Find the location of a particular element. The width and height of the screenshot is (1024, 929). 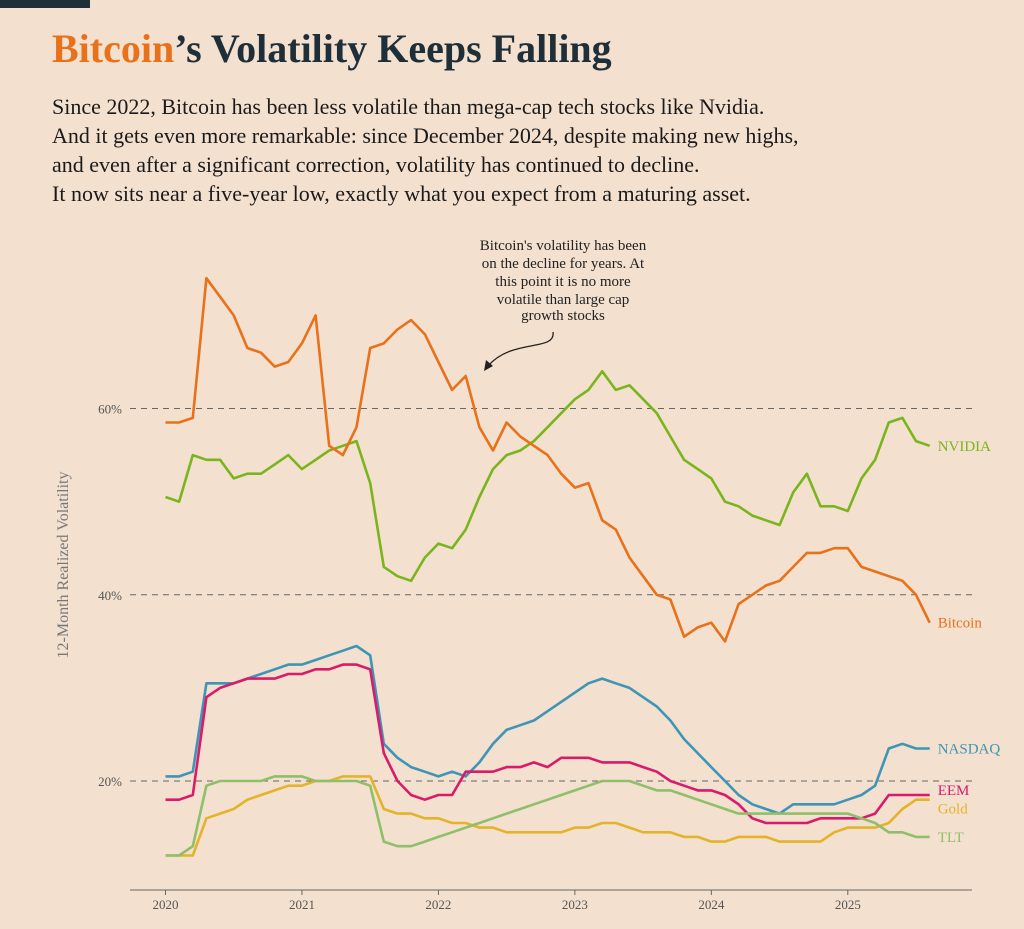

annotation-line: volatile than large cap is located at coordinates (563, 300).